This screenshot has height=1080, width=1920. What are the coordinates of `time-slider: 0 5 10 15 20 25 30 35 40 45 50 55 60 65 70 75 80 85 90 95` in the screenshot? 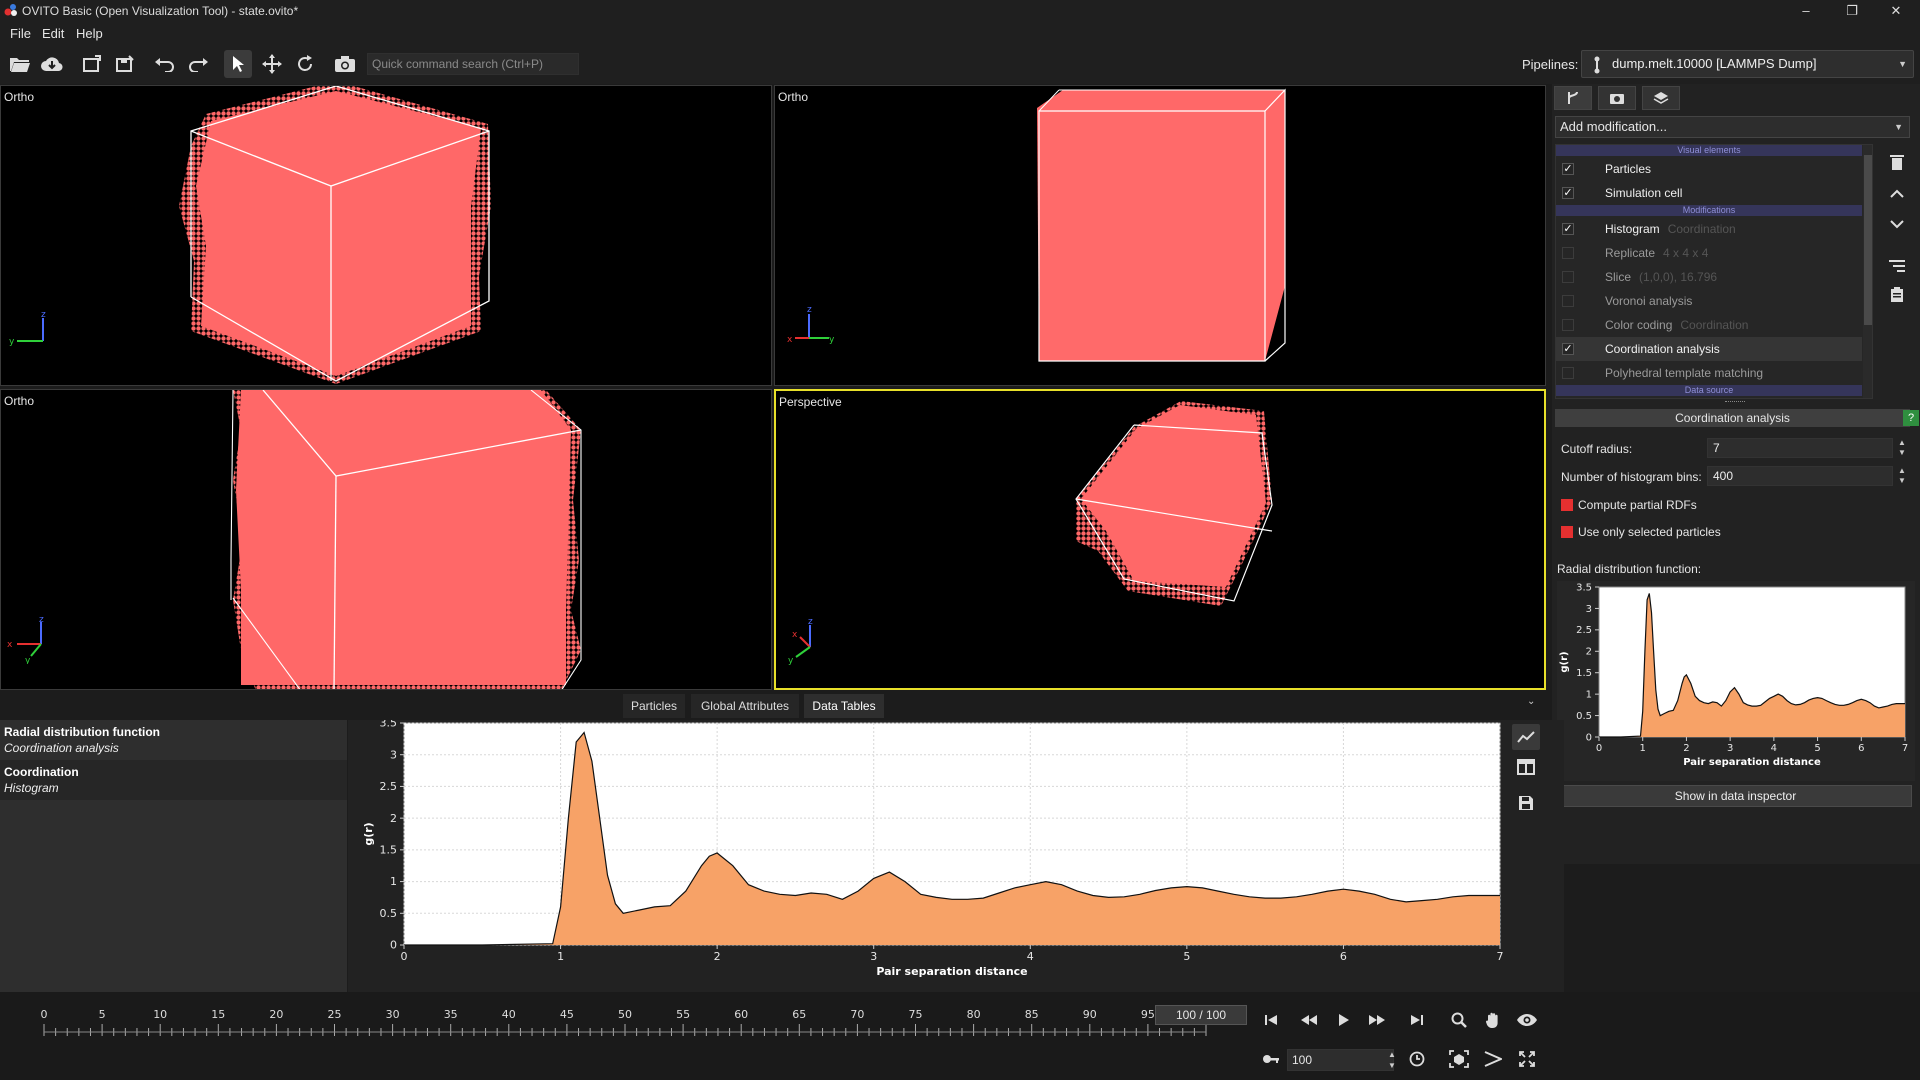 It's located at (625, 1018).